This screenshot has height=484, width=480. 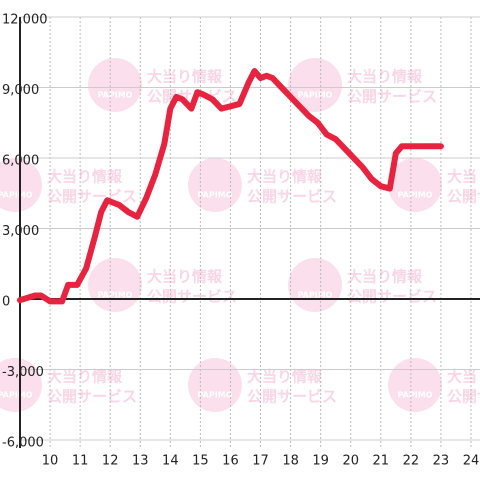 I want to click on x-tick-label: 17, so click(x=260, y=461).